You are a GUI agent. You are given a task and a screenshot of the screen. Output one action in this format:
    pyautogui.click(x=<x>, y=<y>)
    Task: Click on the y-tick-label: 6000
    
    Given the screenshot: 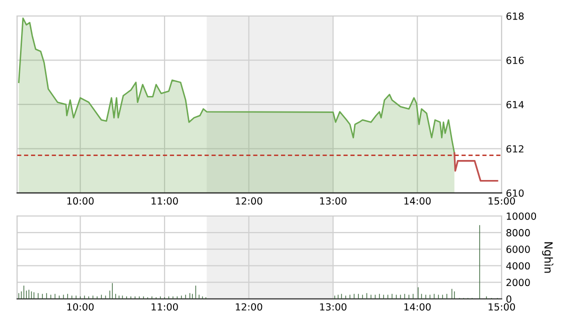 What is the action you would take?
    pyautogui.click(x=518, y=249)
    